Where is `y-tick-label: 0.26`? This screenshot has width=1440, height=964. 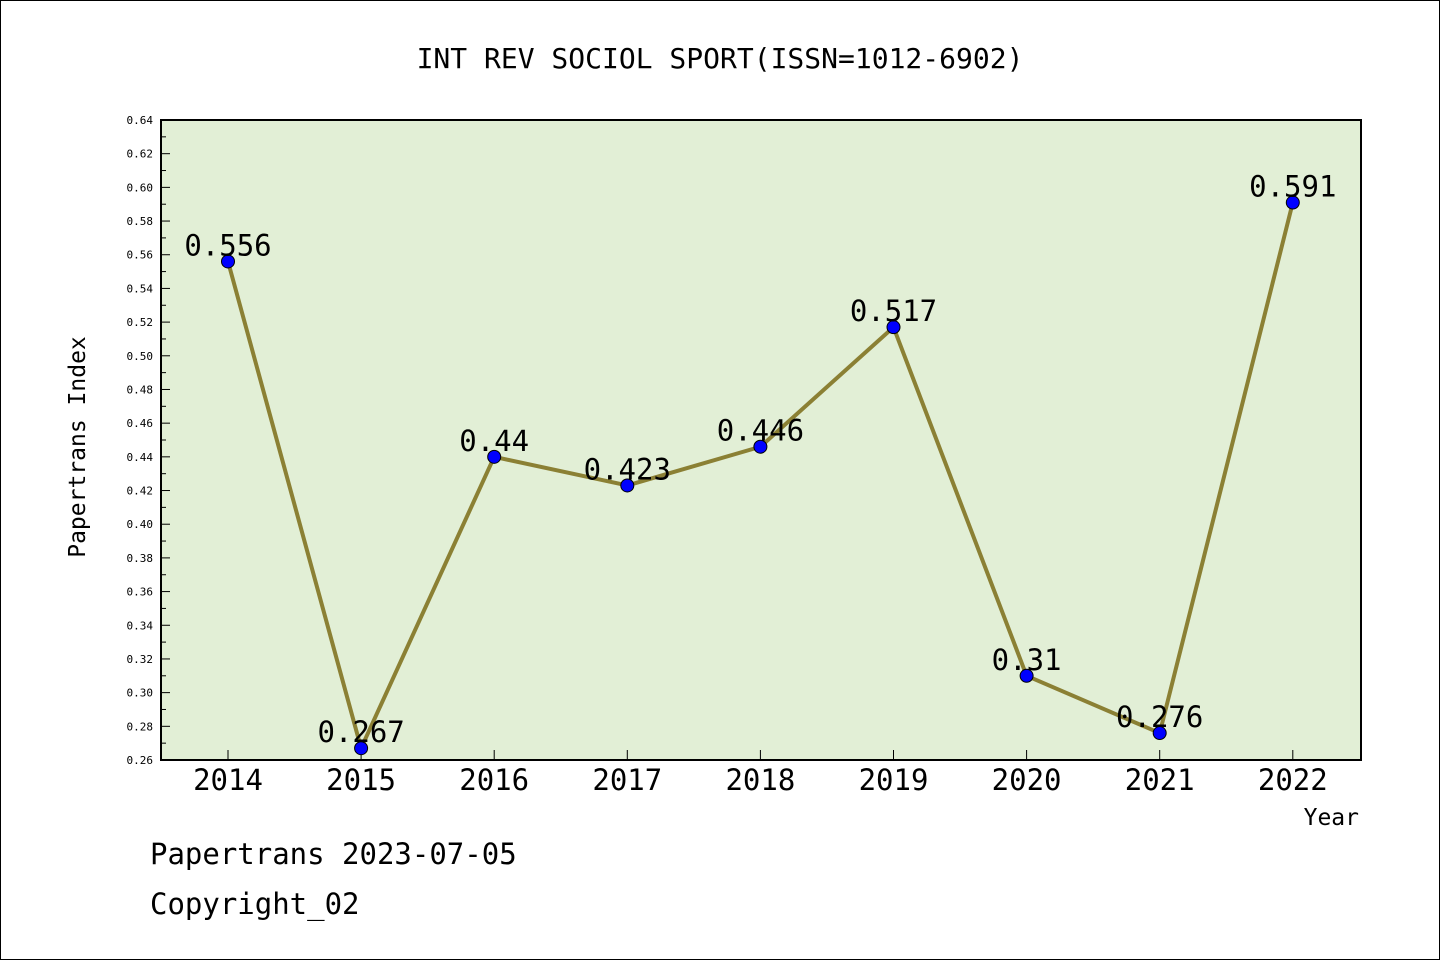
y-tick-label: 0.26 is located at coordinates (140, 760).